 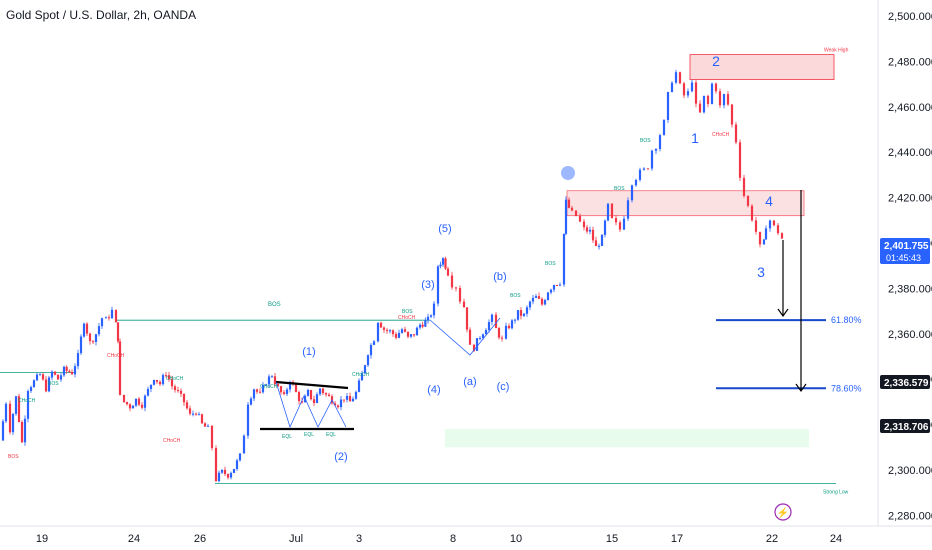 I want to click on fib-label: 61.80%, so click(x=846, y=320).